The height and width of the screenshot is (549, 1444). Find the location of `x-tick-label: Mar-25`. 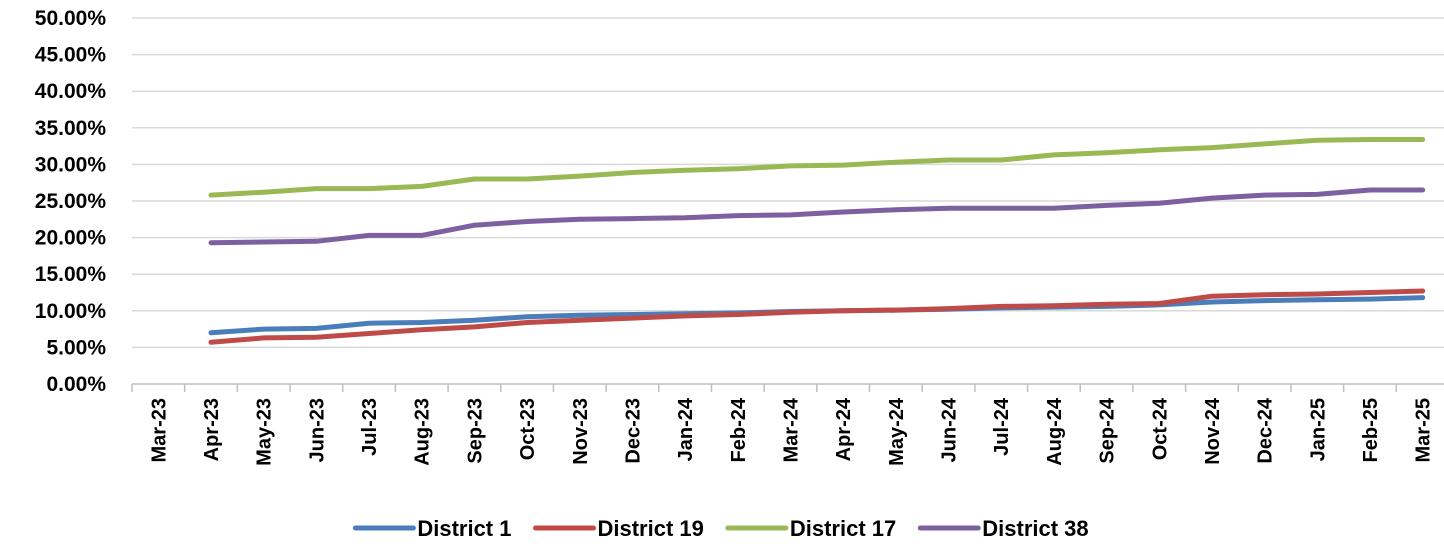

x-tick-label: Mar-25 is located at coordinates (1424, 430).